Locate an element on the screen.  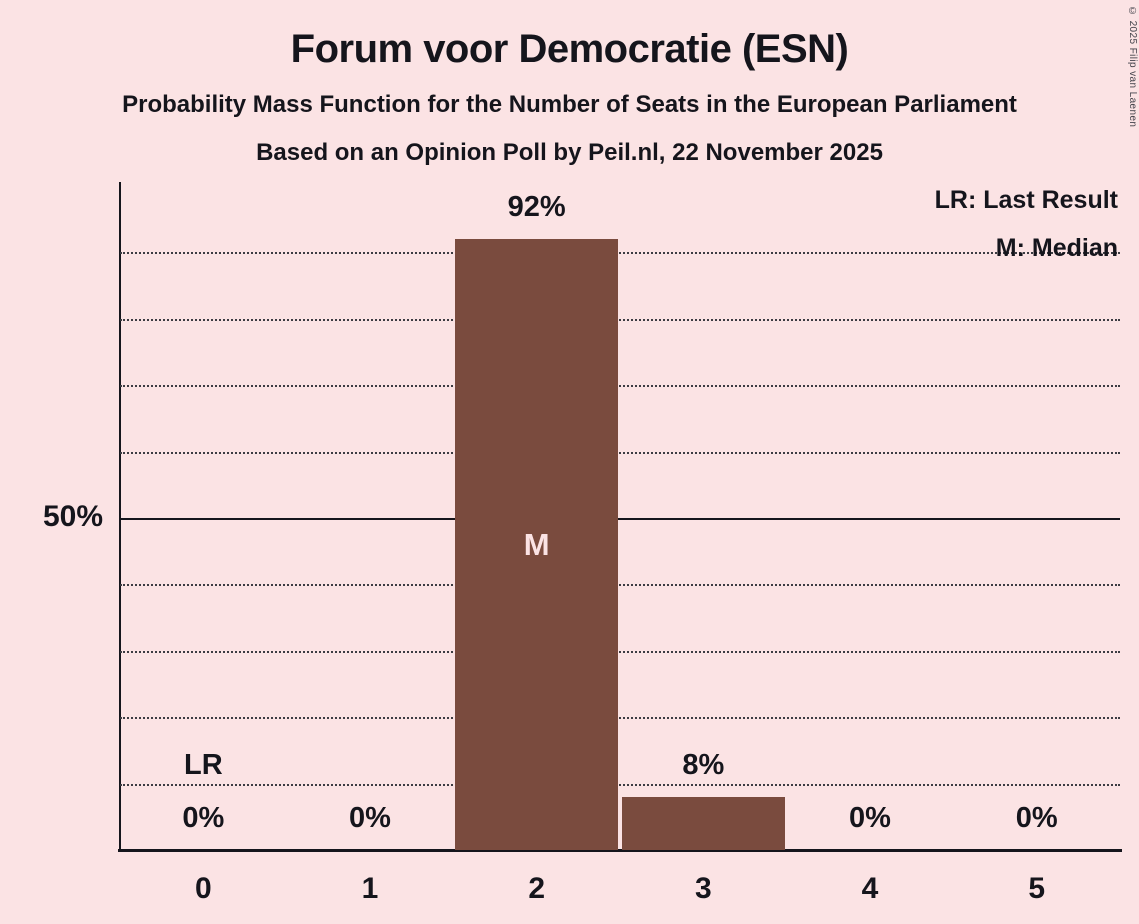
value-label-seat-0: 0% is located at coordinates (203, 818).